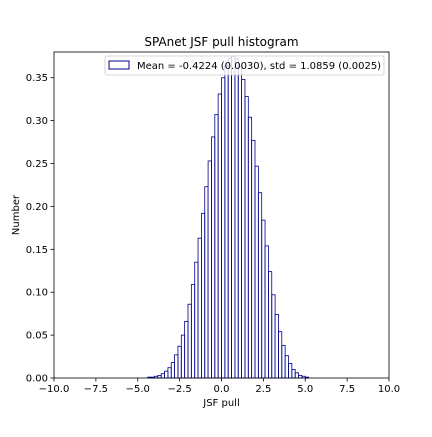 The image size is (432, 437). What do you see at coordinates (96, 389) in the screenshot?
I see `x-tick-label: −7.5` at bounding box center [96, 389].